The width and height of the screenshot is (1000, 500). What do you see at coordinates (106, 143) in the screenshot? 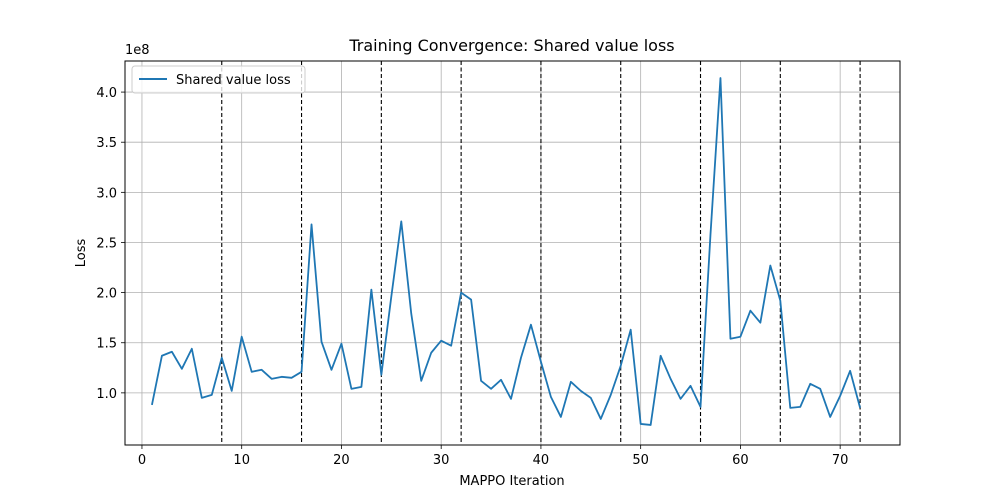
I see `y-tick-label: 3.5` at bounding box center [106, 143].